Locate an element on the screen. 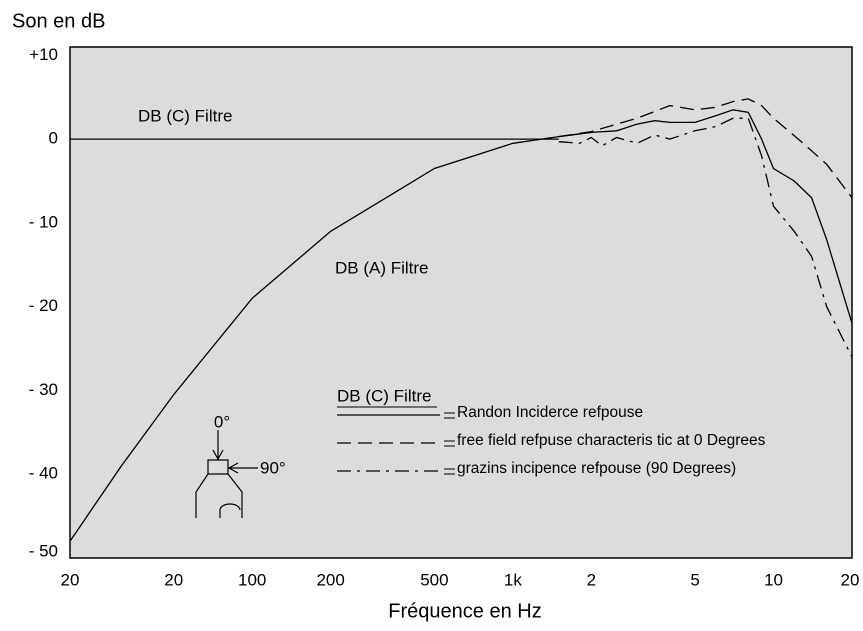  arrow-left is located at coordinates (242, 468).